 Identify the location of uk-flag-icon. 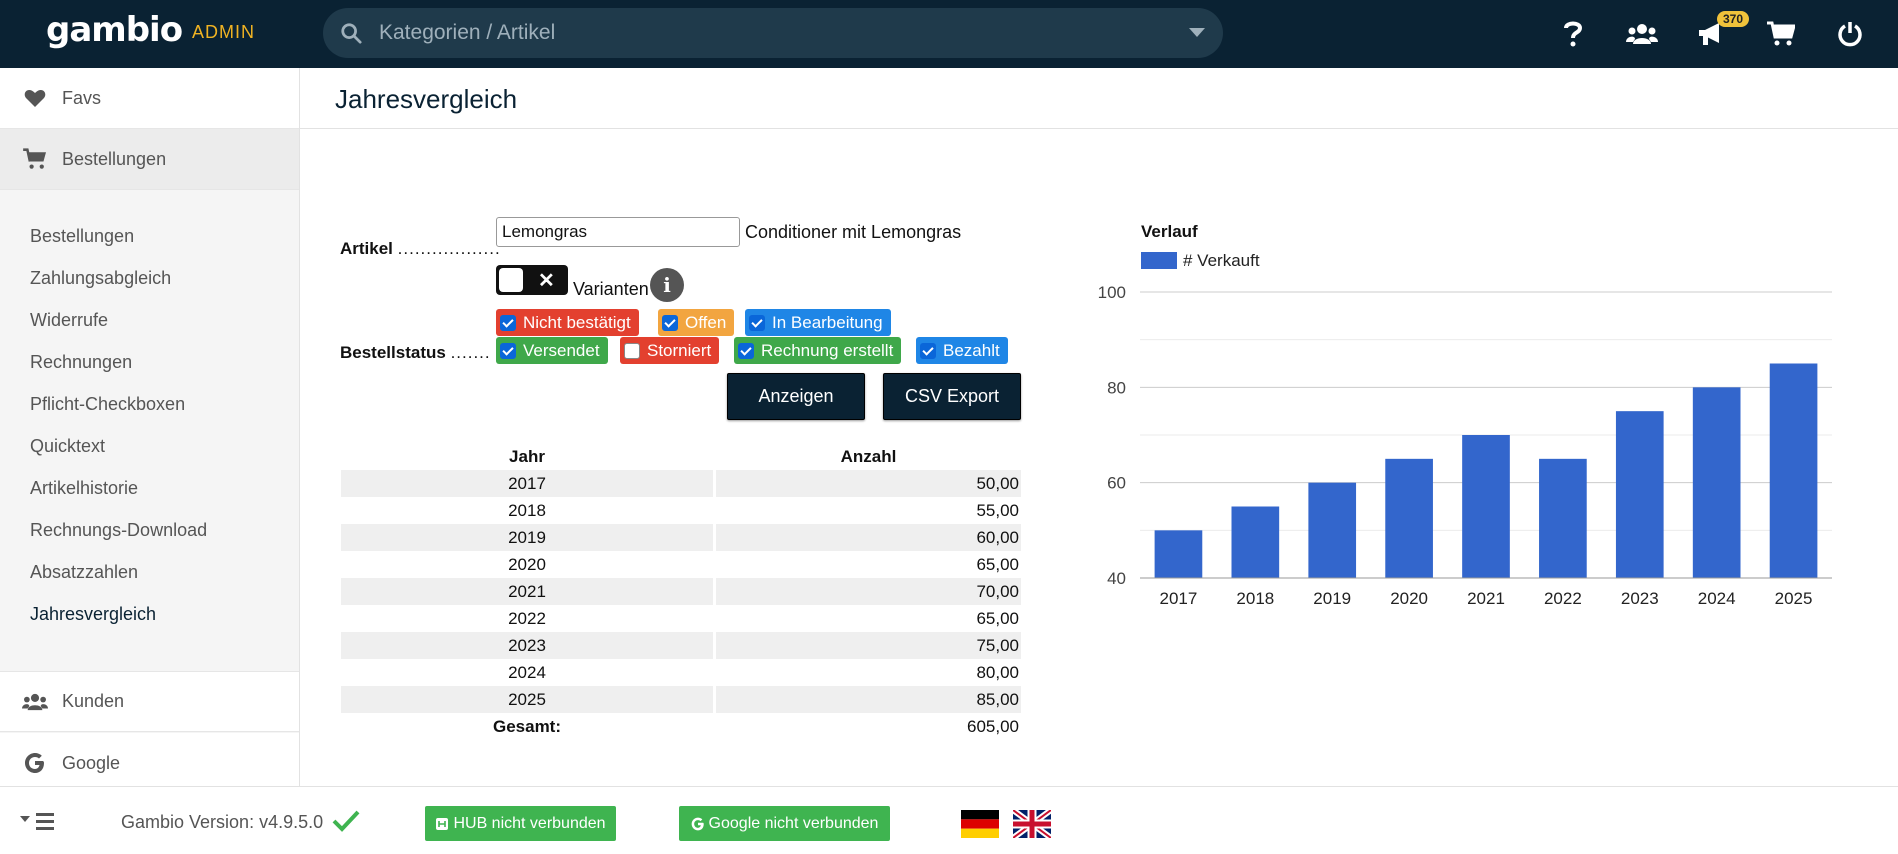
(1032, 824).